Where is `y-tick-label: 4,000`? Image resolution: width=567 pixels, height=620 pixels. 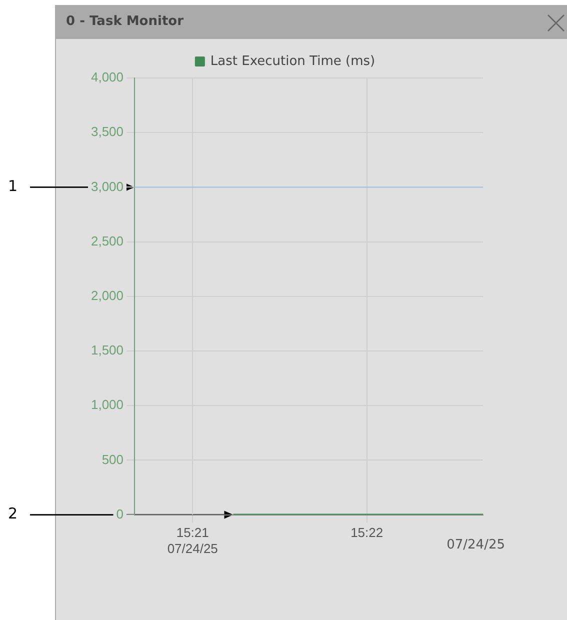
y-tick-label: 4,000 is located at coordinates (107, 77).